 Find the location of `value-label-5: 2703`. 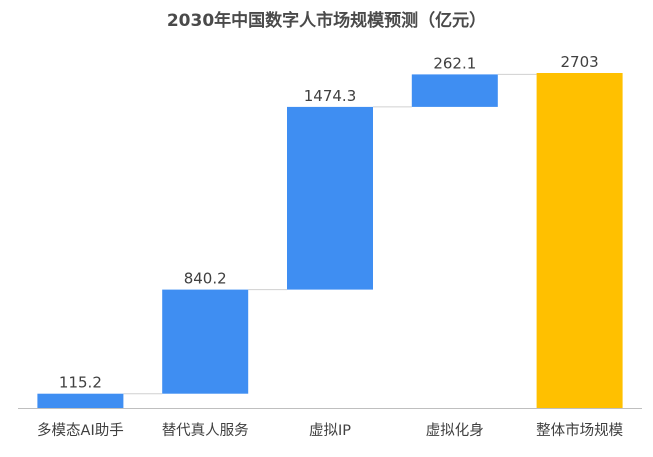

value-label-5: 2703 is located at coordinates (580, 62).